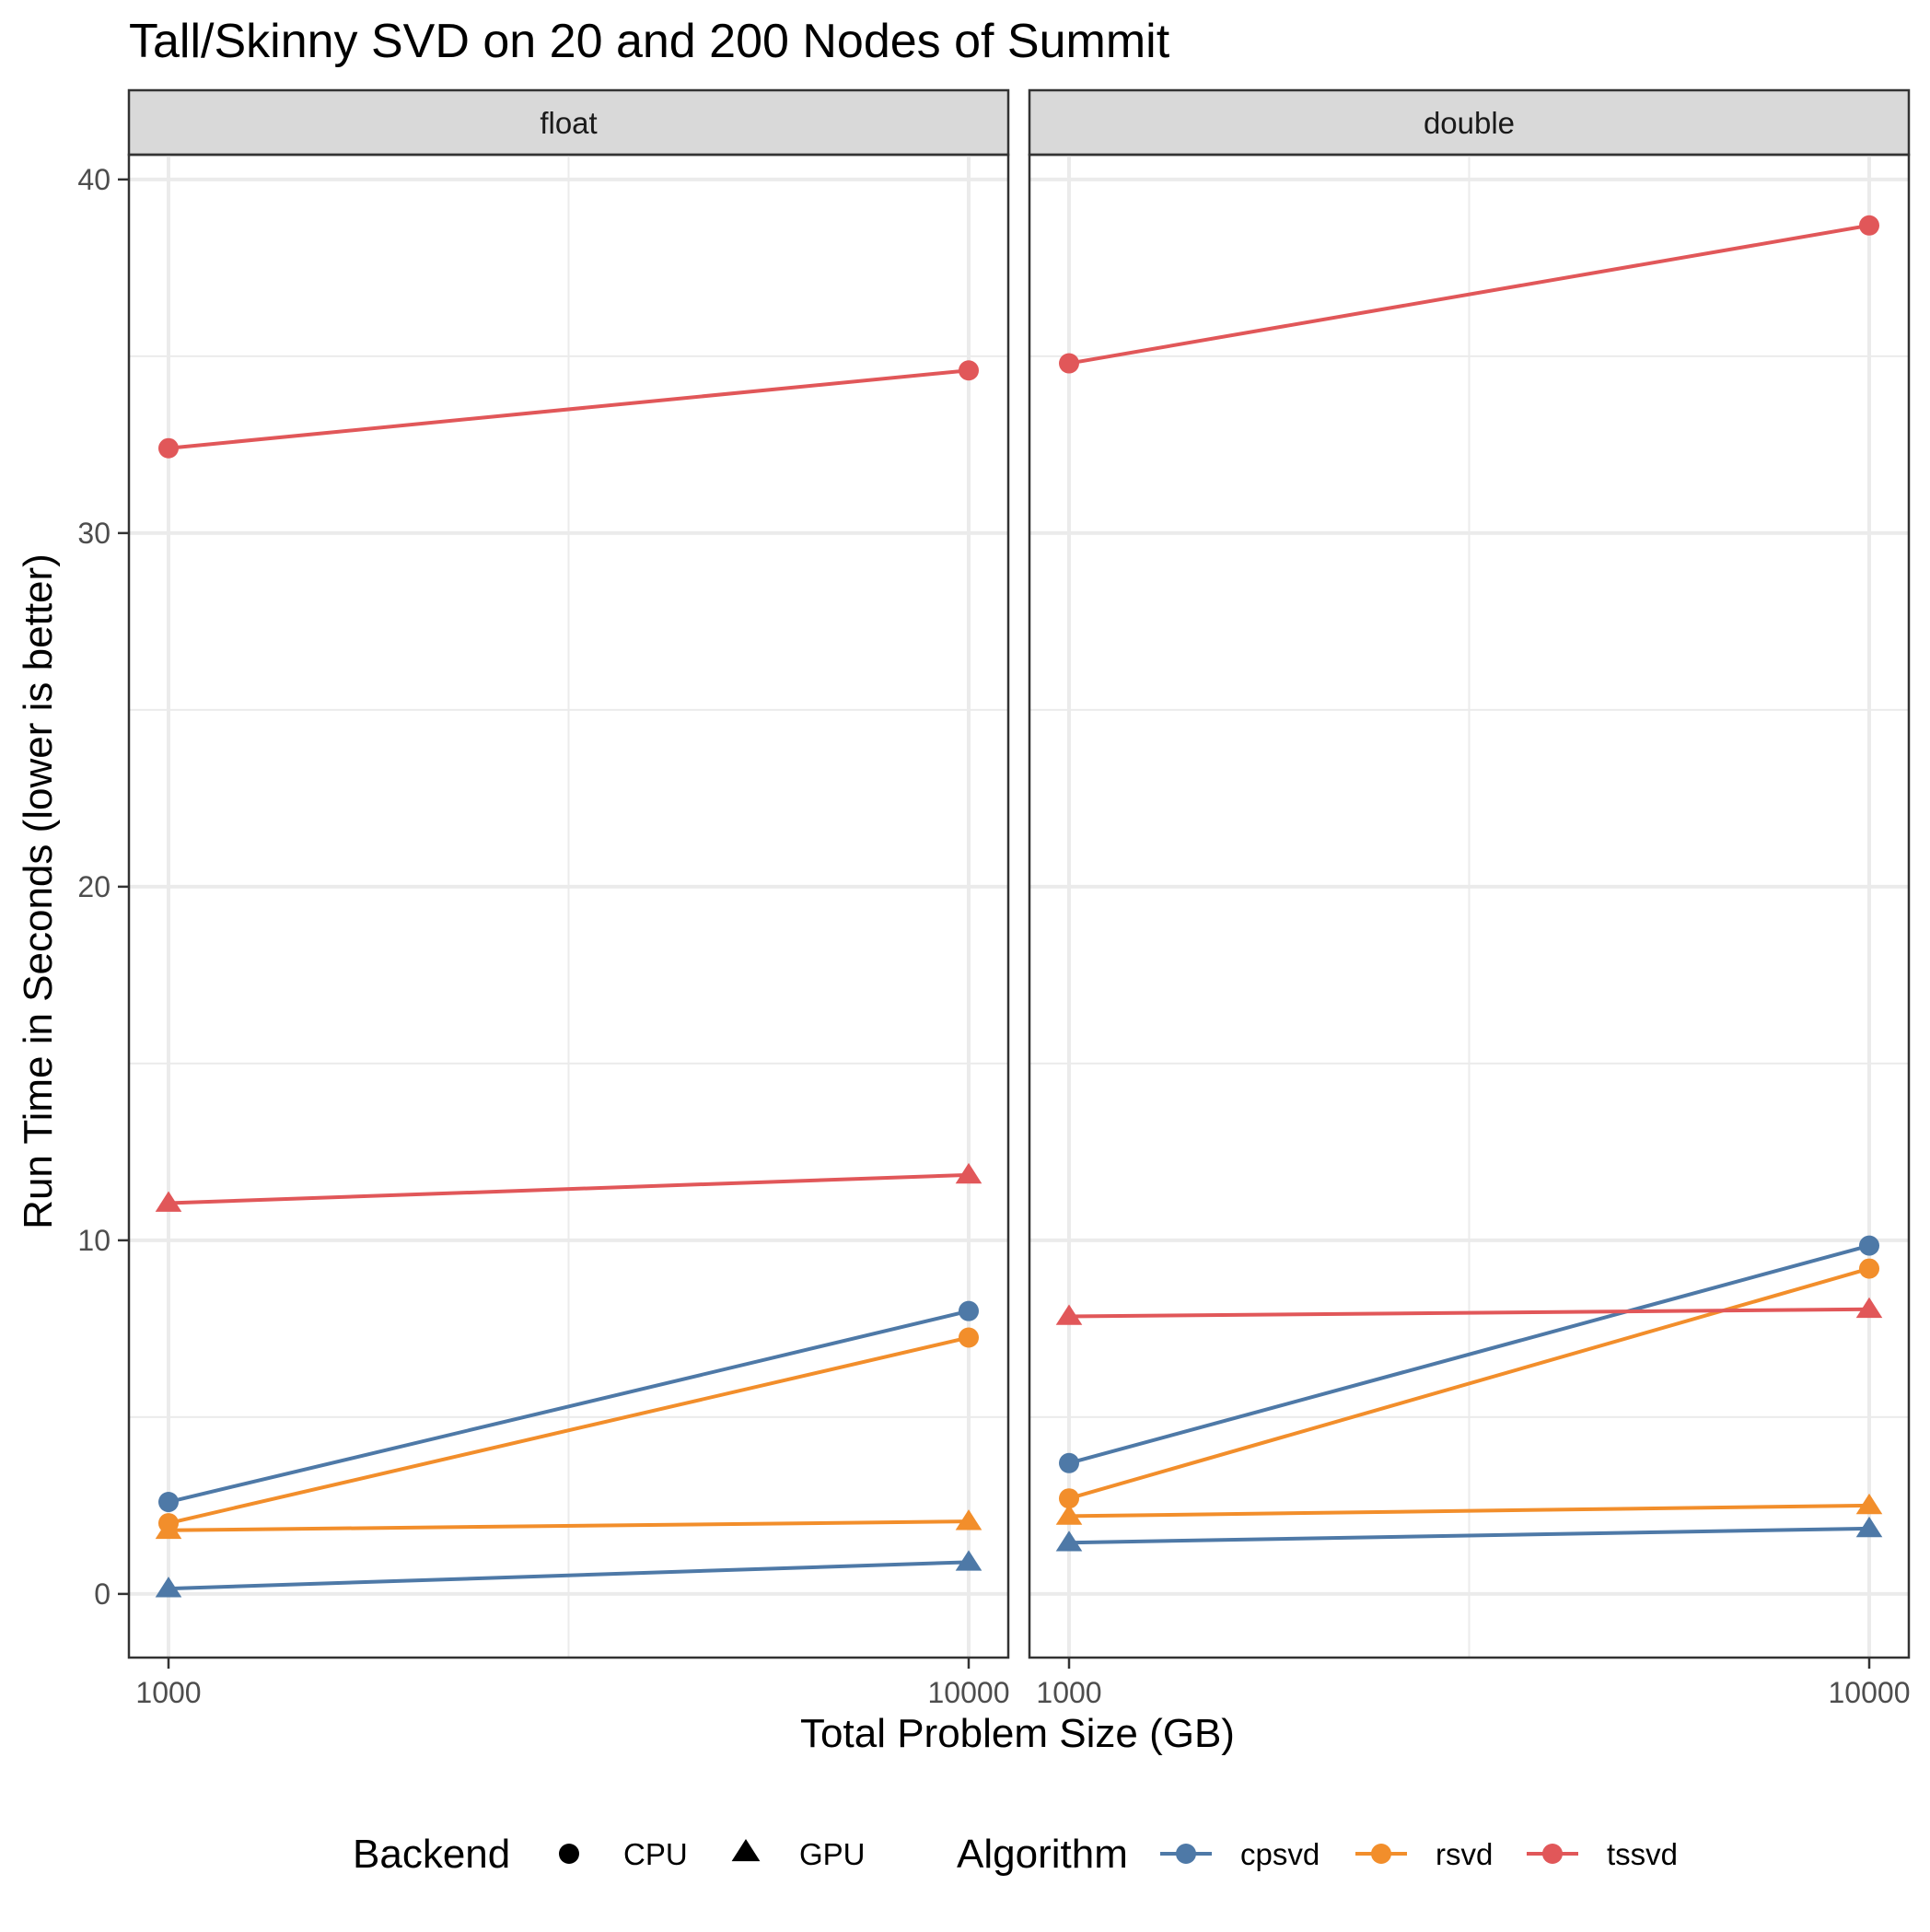 The width and height of the screenshot is (1930, 1932). Describe the element at coordinates (569, 1854) in the screenshot. I see `legend-key-cpu` at that location.